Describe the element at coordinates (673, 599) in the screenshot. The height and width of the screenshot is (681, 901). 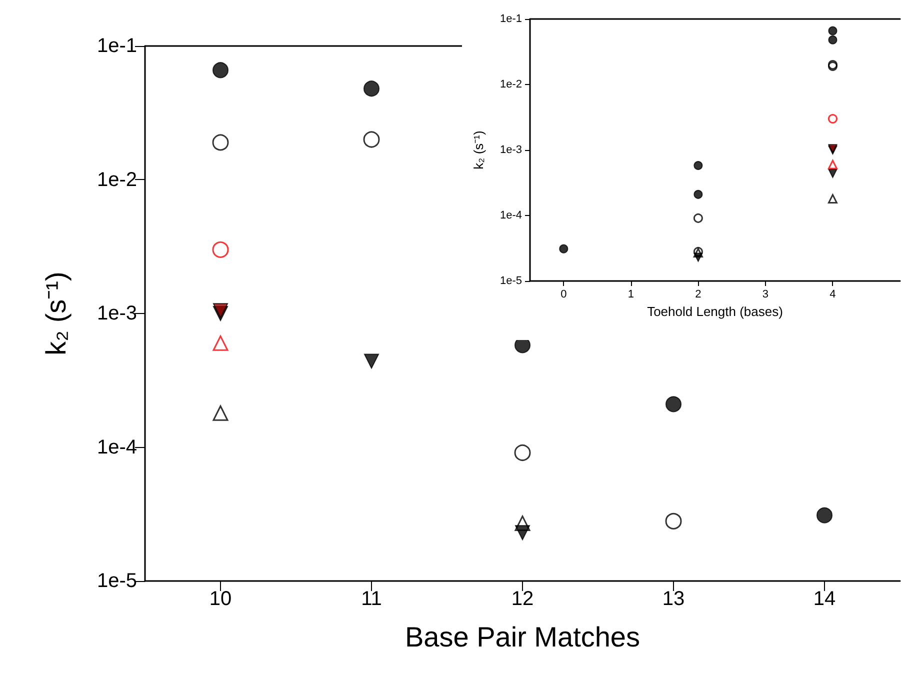
I see `x-tick-label: 13` at that location.